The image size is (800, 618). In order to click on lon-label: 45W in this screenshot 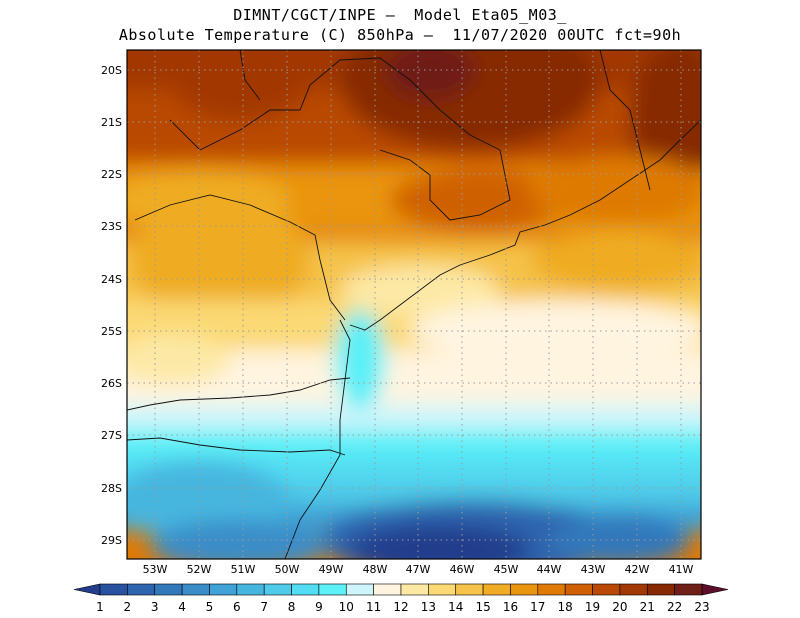, I will do `click(506, 569)`.